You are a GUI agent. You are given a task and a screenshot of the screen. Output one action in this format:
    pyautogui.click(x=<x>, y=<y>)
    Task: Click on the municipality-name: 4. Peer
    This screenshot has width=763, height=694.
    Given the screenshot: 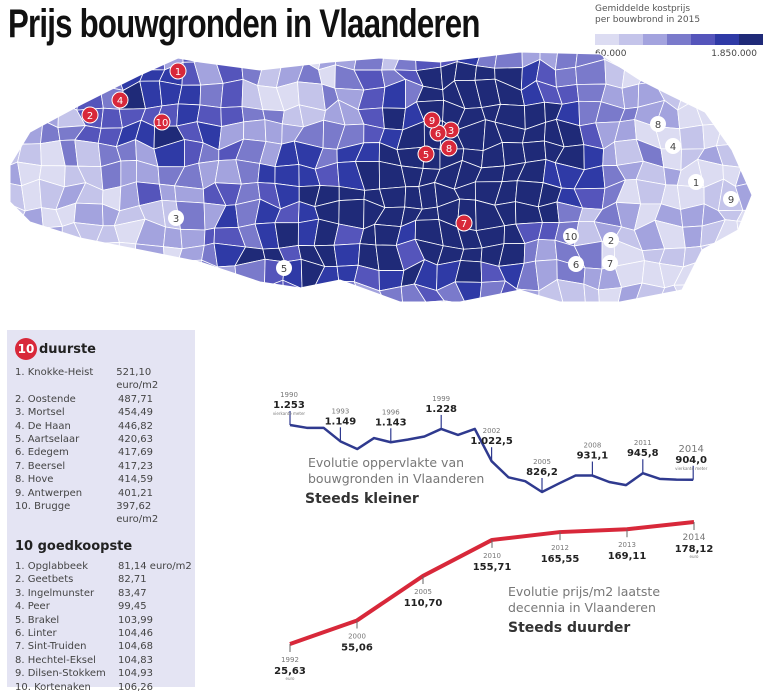 What is the action you would take?
    pyautogui.click(x=66, y=606)
    